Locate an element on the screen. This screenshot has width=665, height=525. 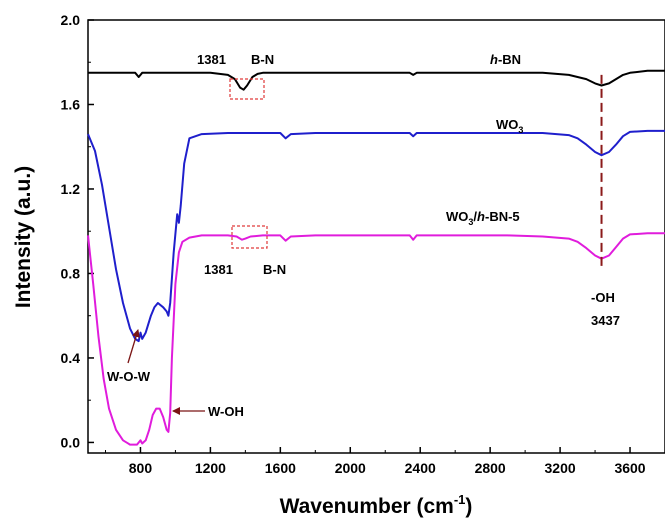
composite-label-sub: 3 is located at coordinates (470, 222).